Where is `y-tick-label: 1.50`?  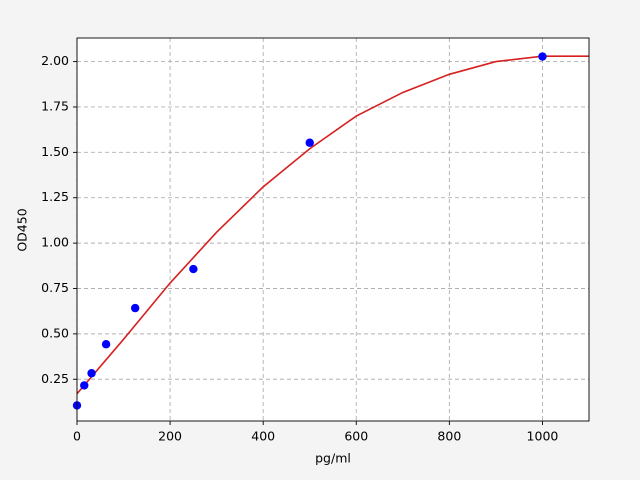 y-tick-label: 1.50 is located at coordinates (55, 151).